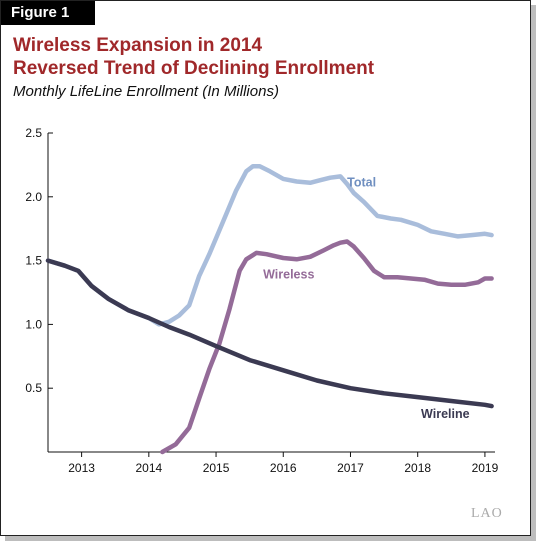 The height and width of the screenshot is (546, 541). Describe the element at coordinates (48, 13) in the screenshot. I see `figure-label: Figure 1` at that location.